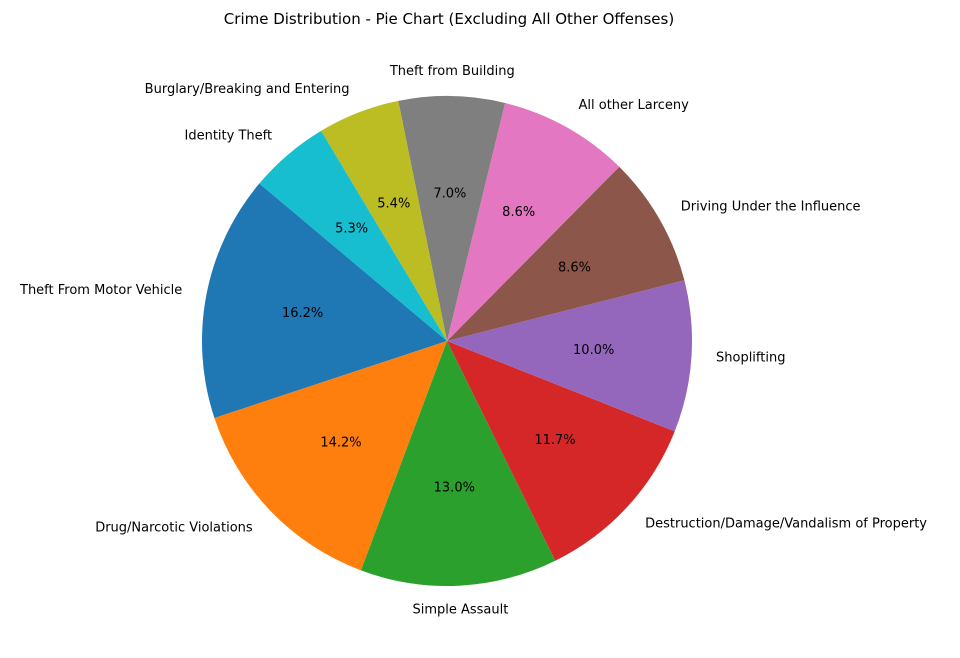 This screenshot has height=658, width=960. What do you see at coordinates (393, 203) in the screenshot?
I see `pct-label-burglary-breaking-and-entering: 5.4%` at bounding box center [393, 203].